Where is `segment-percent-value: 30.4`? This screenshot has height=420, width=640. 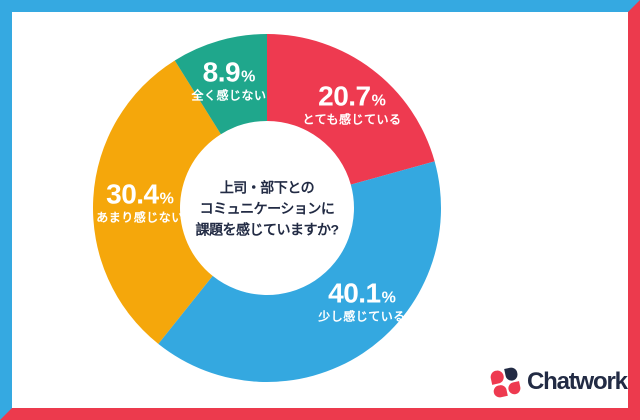
segment-percent-value: 30.4 is located at coordinates (132, 194).